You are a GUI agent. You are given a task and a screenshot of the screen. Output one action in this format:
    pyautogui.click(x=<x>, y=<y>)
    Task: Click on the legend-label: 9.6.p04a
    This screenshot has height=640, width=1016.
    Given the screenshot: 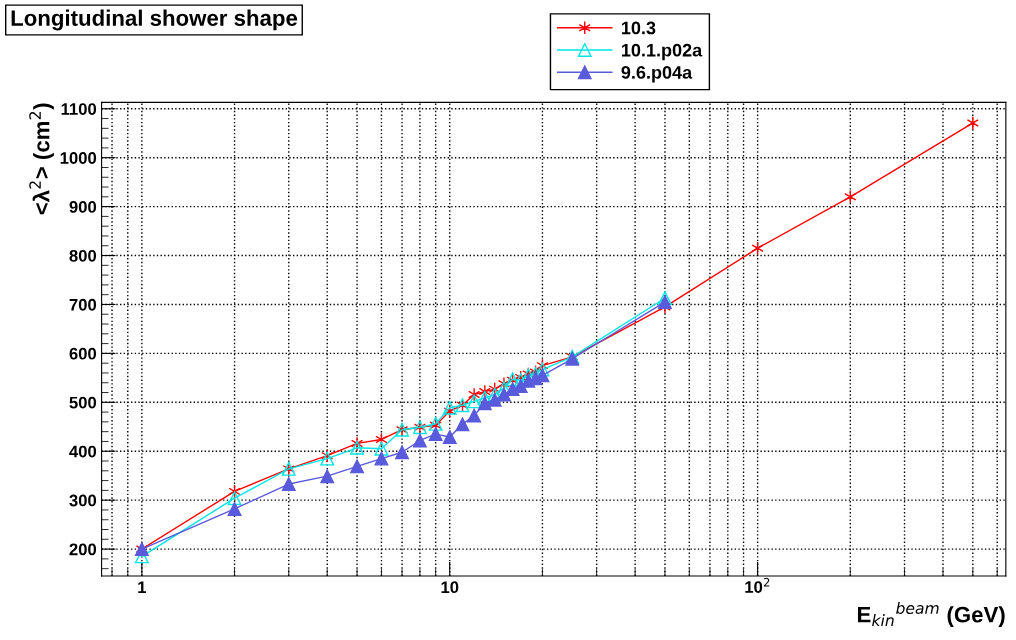 What is the action you would take?
    pyautogui.click(x=657, y=74)
    